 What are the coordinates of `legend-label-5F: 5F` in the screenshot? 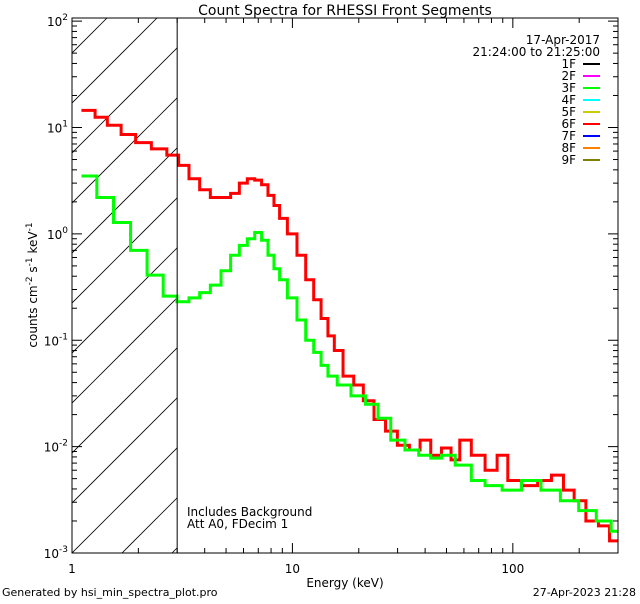 It's located at (568, 112).